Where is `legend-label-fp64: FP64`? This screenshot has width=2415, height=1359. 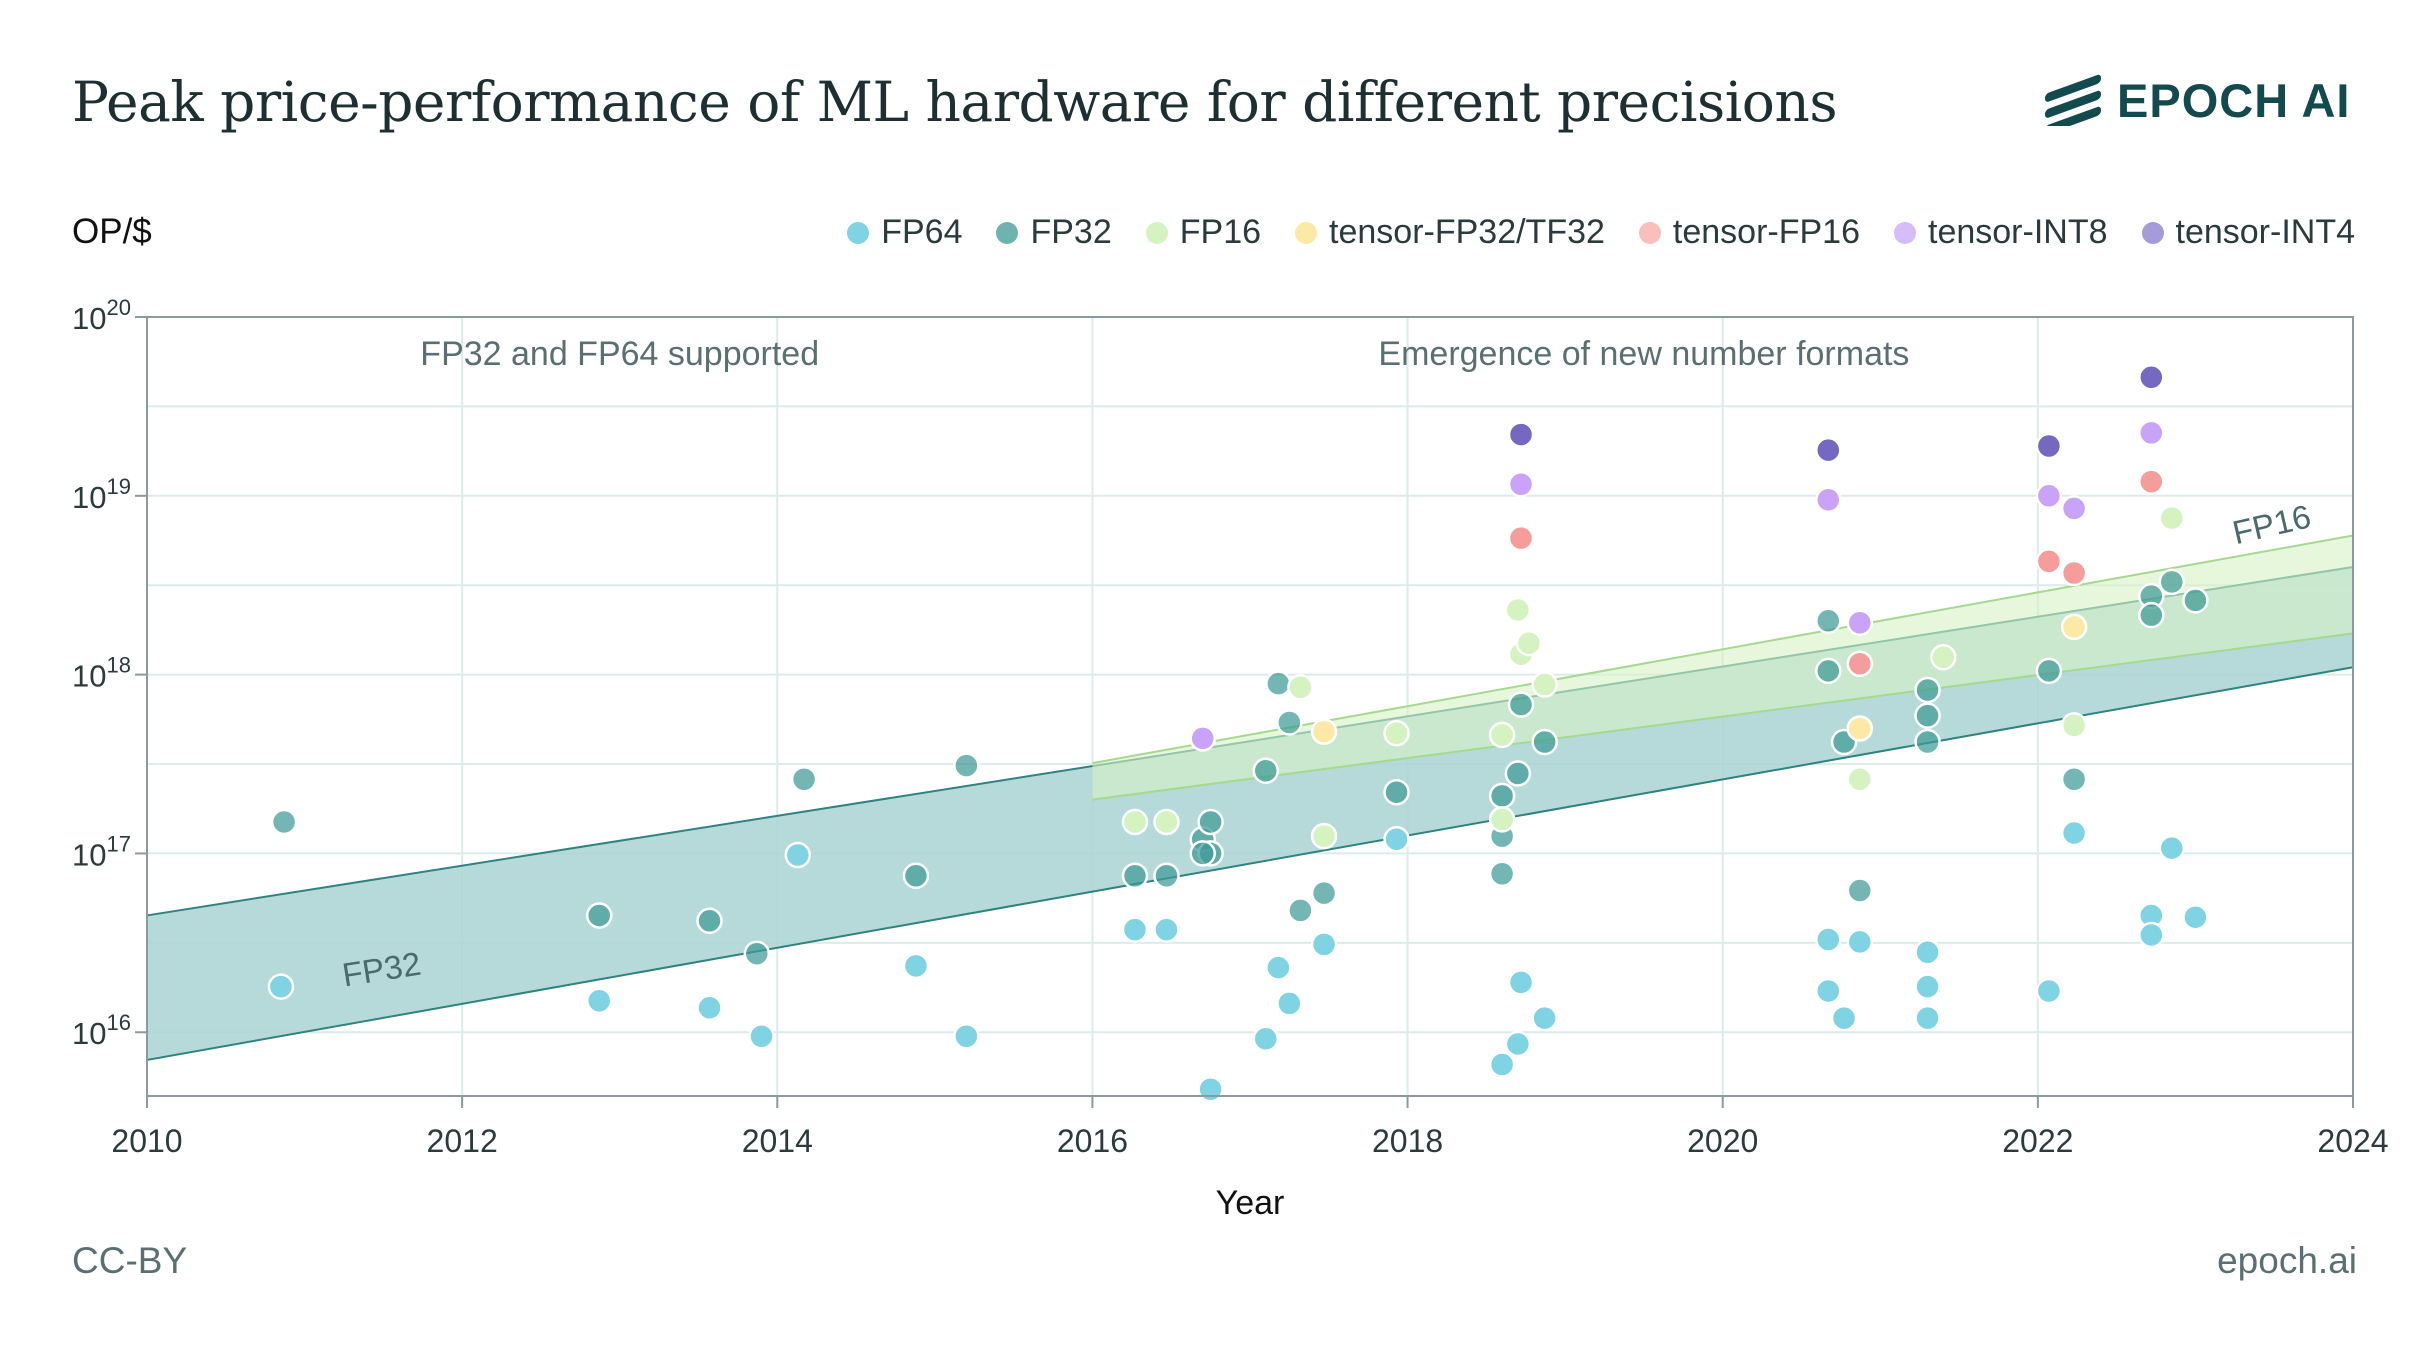 legend-label-fp64: FP64 is located at coordinates (922, 232).